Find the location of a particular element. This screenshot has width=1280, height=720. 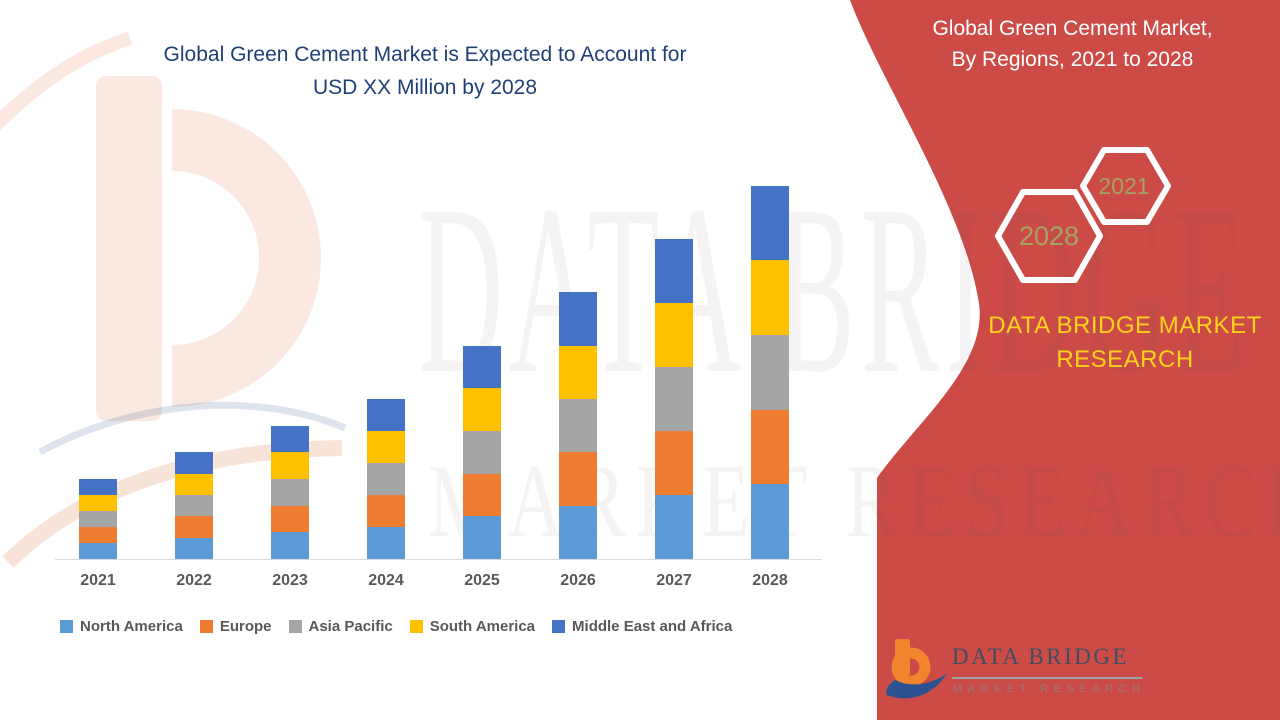

legend-item: Asia Pacific is located at coordinates (340, 626).